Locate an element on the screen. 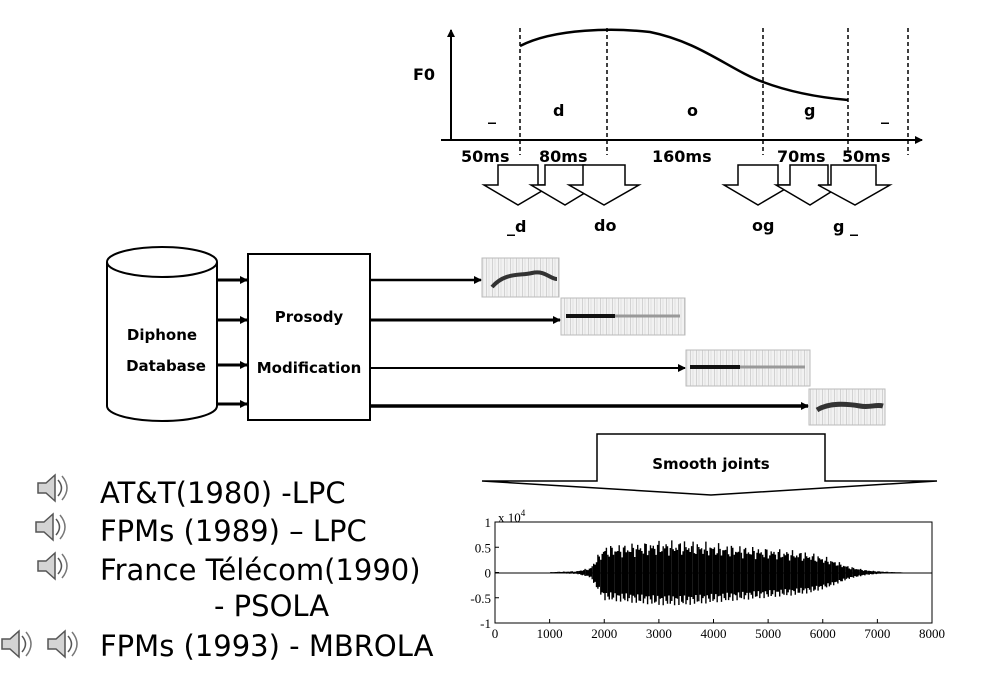 The width and height of the screenshot is (989, 679). diphone-extraction-arrows is located at coordinates (687, 185).